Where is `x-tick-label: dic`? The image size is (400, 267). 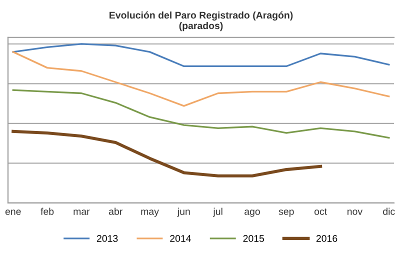 x-tick-label: dic is located at coordinates (389, 211).